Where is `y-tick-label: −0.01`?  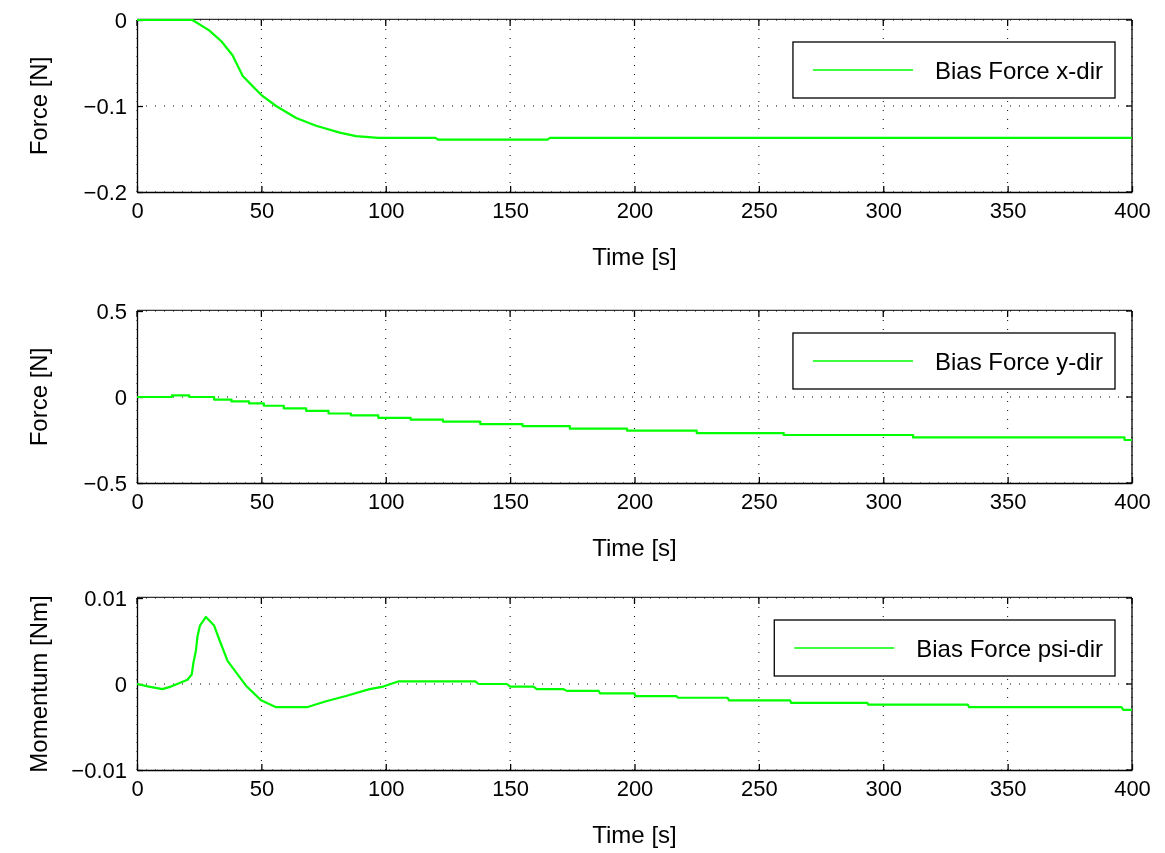
y-tick-label: −0.01 is located at coordinates (99, 770).